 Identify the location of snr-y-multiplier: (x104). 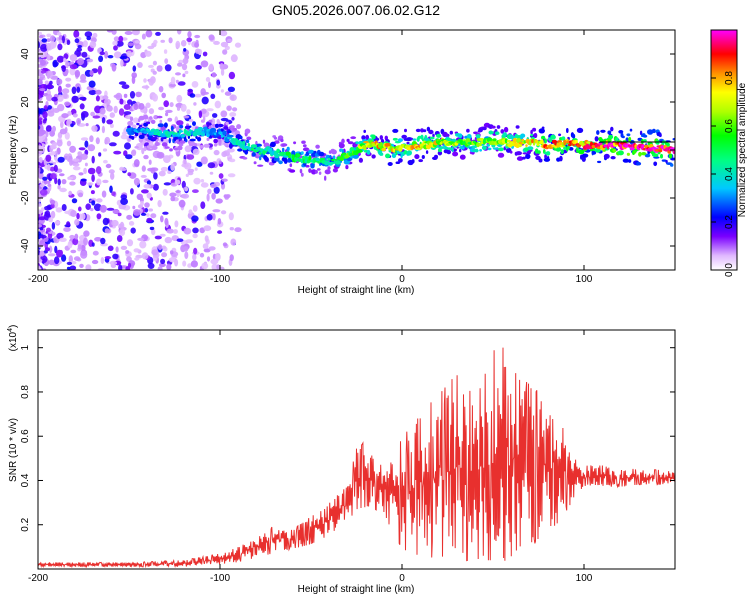
(13, 338).